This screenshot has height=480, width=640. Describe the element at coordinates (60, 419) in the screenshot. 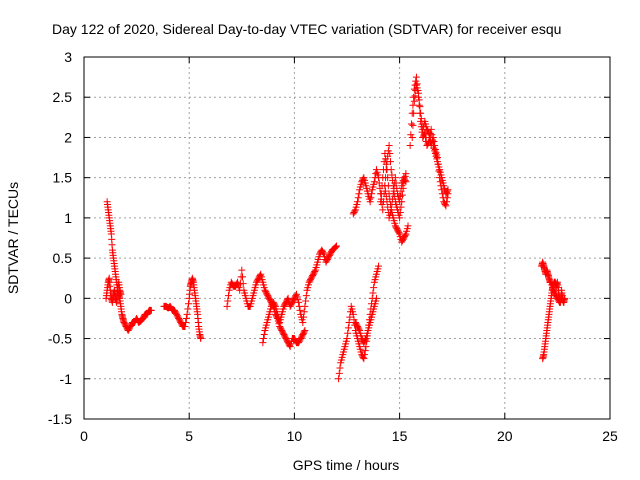

I see `y-tick-label: -1.5` at that location.